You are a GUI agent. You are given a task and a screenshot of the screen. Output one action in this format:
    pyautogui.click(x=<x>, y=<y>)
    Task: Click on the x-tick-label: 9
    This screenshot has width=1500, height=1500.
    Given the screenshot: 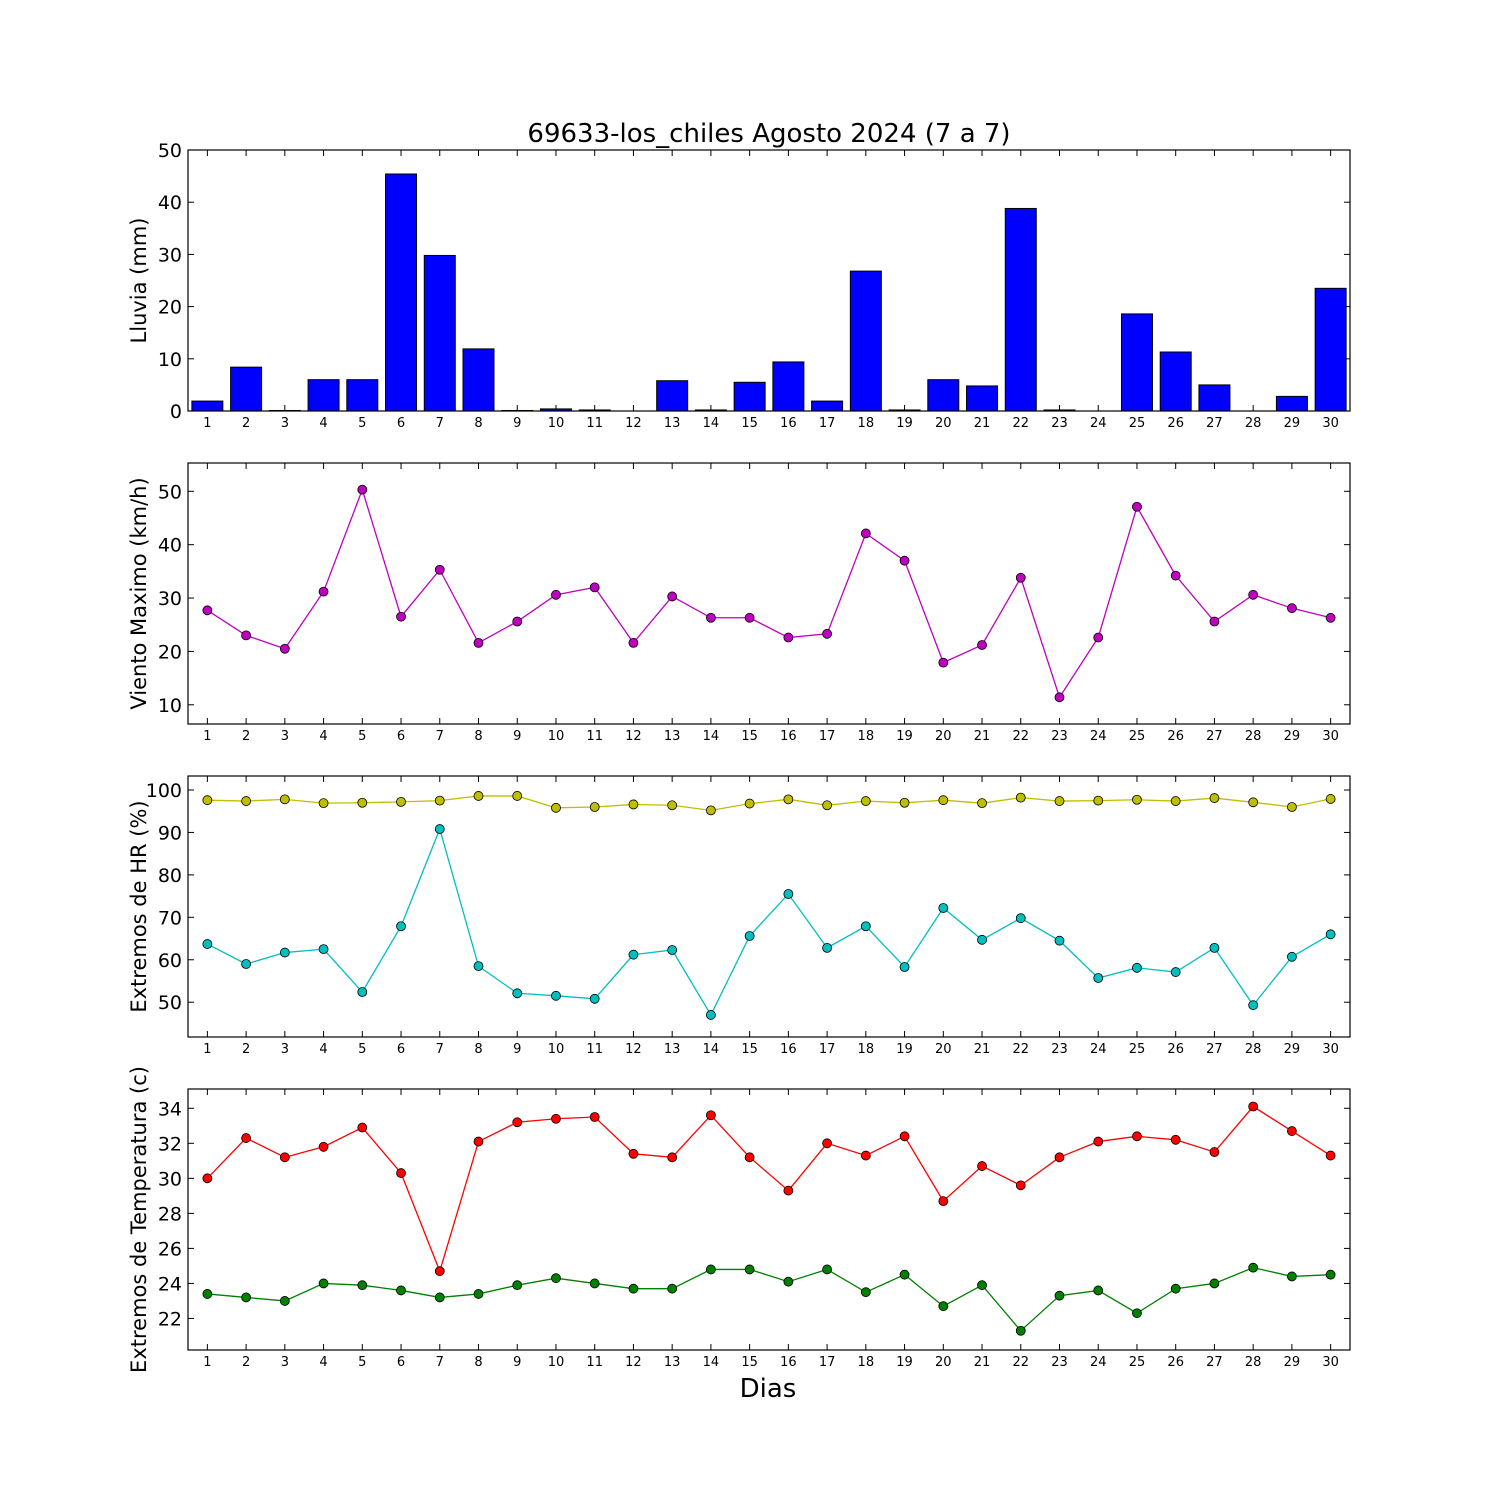 What is the action you would take?
    pyautogui.click(x=517, y=423)
    